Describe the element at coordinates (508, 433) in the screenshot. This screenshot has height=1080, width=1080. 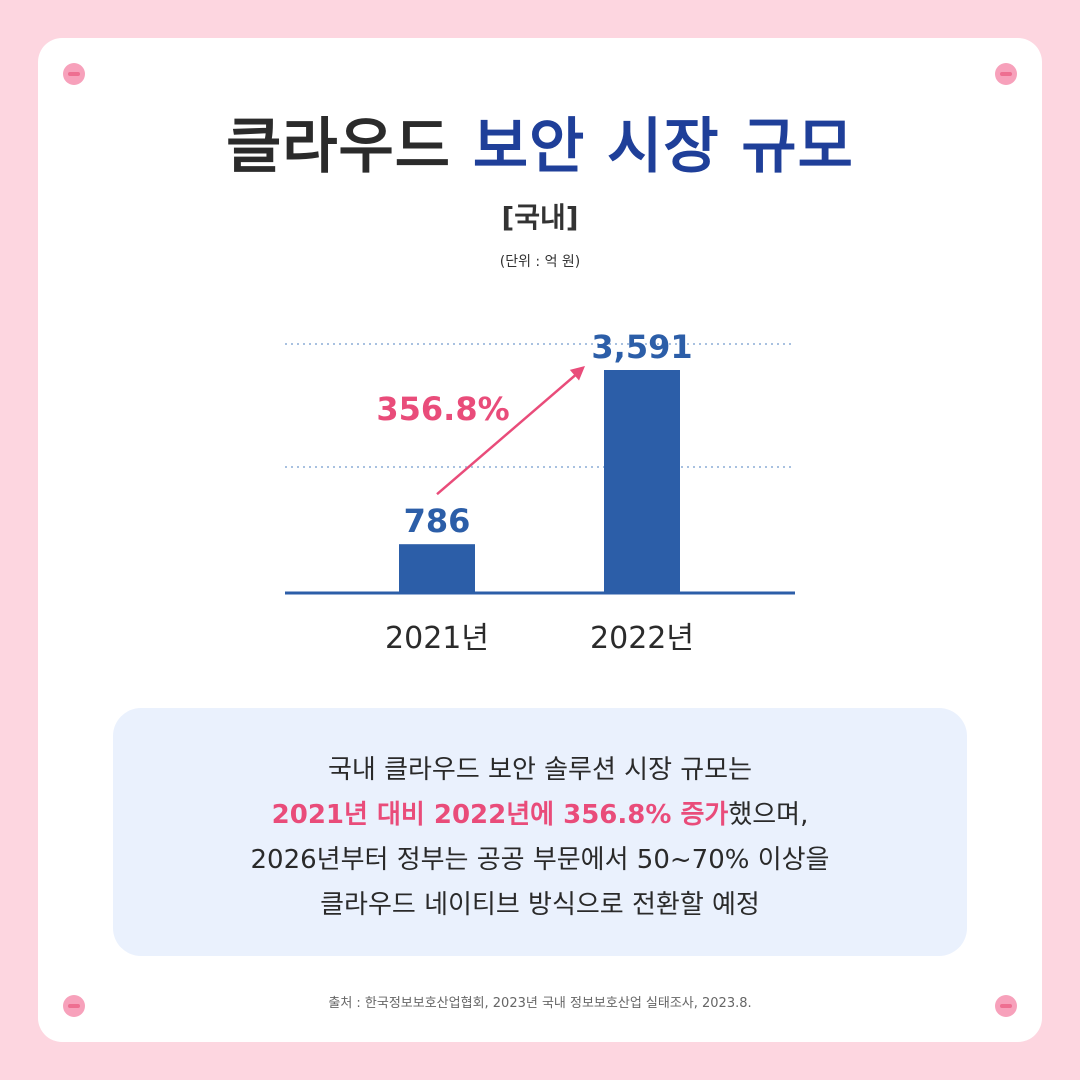
I see `growth-arrow` at that location.